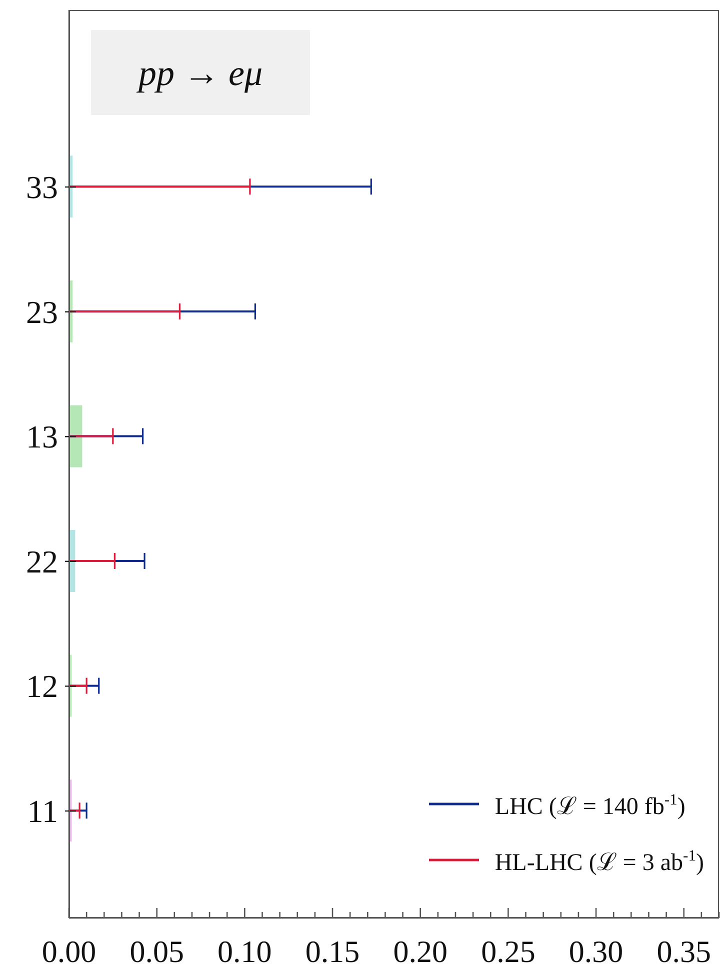 Image resolution: width=722 pixels, height=972 pixels. I want to click on y-tick-label: 23, so click(42, 312).